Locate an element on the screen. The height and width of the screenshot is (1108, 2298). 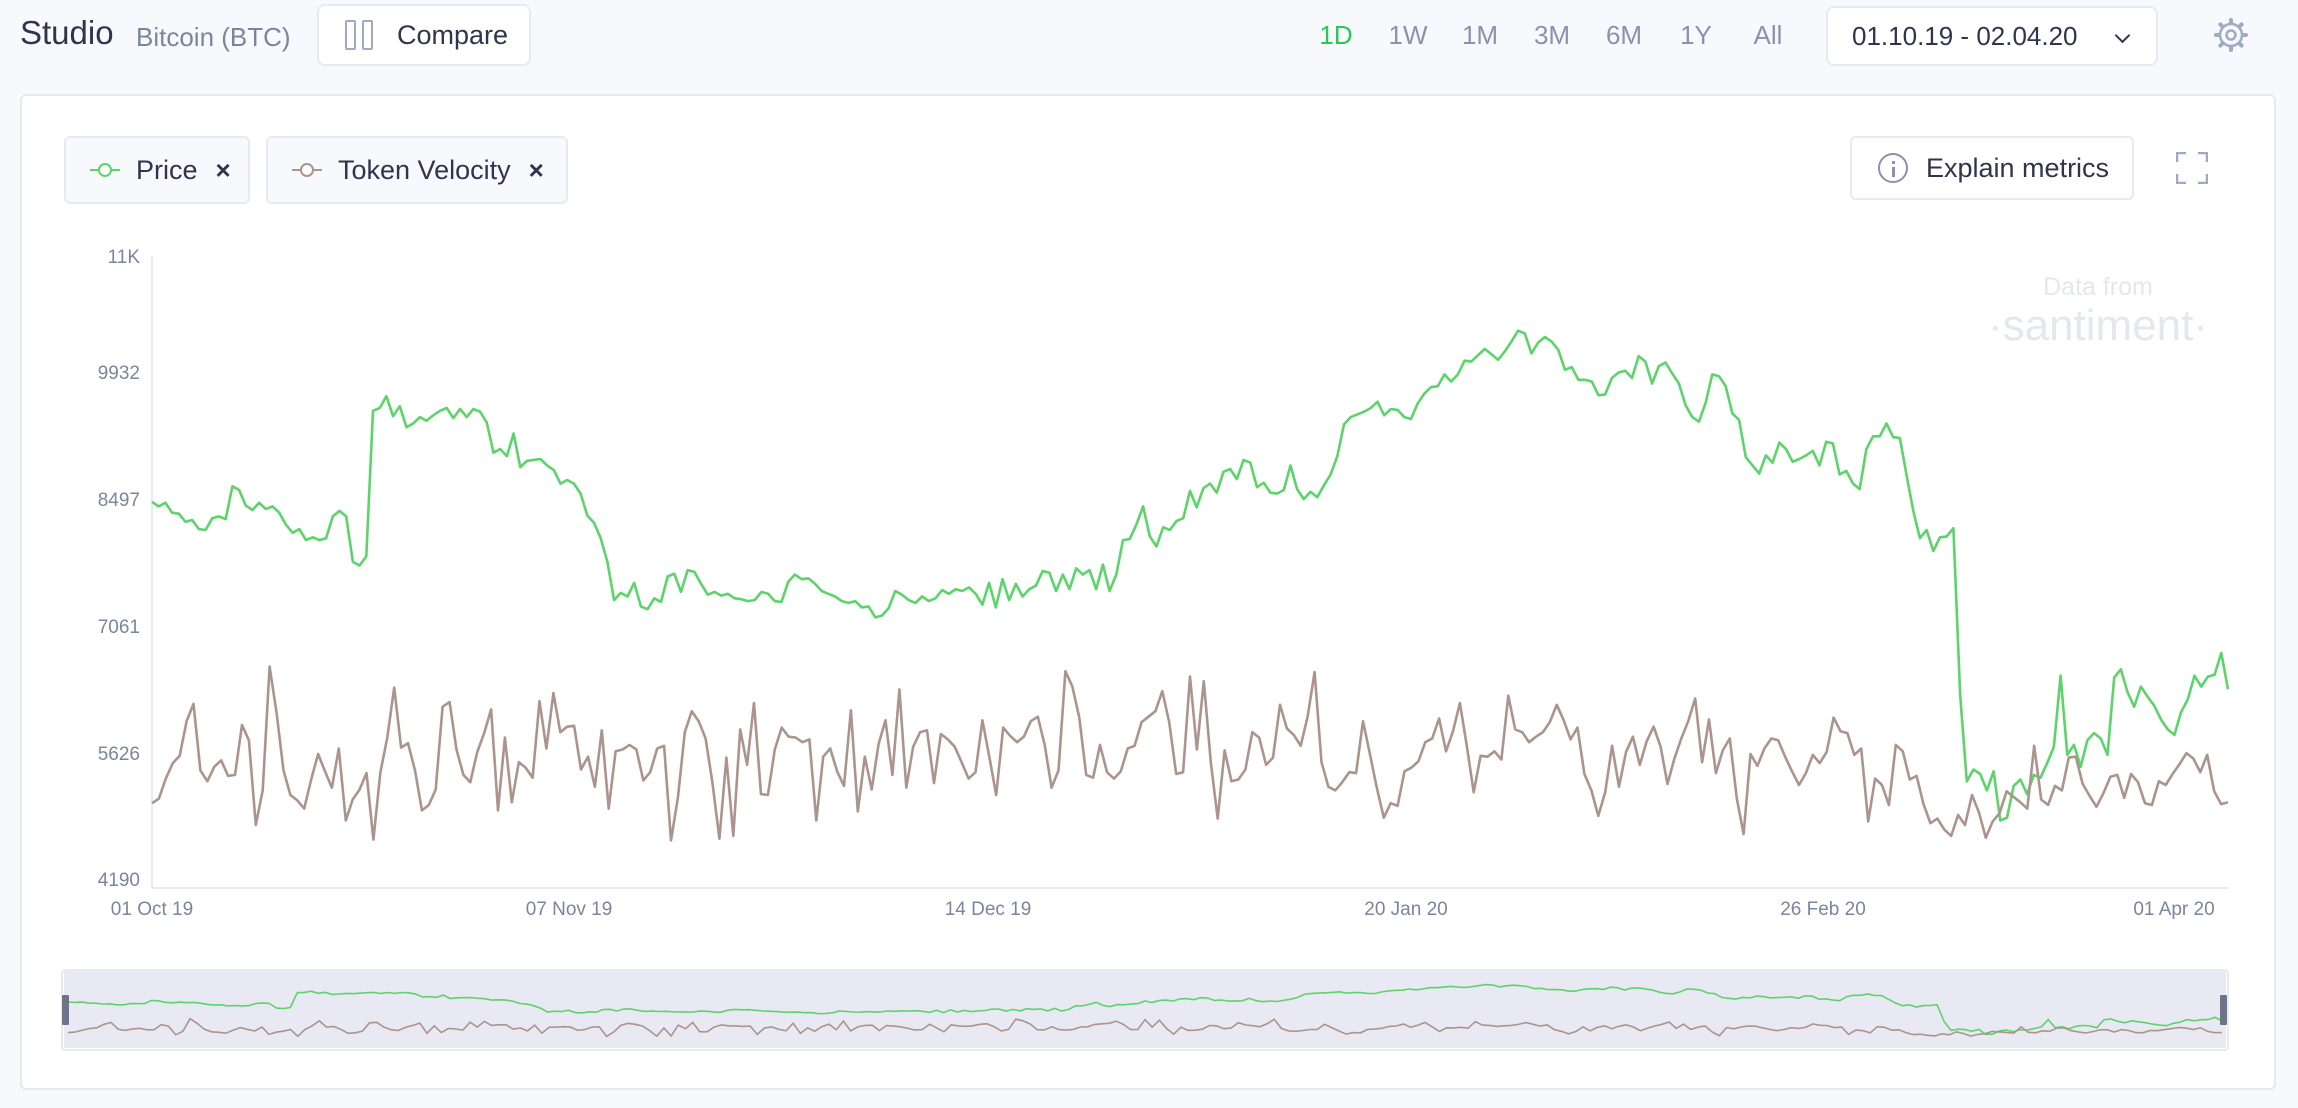
x-tick-label: 07 Nov 19 is located at coordinates (569, 909).